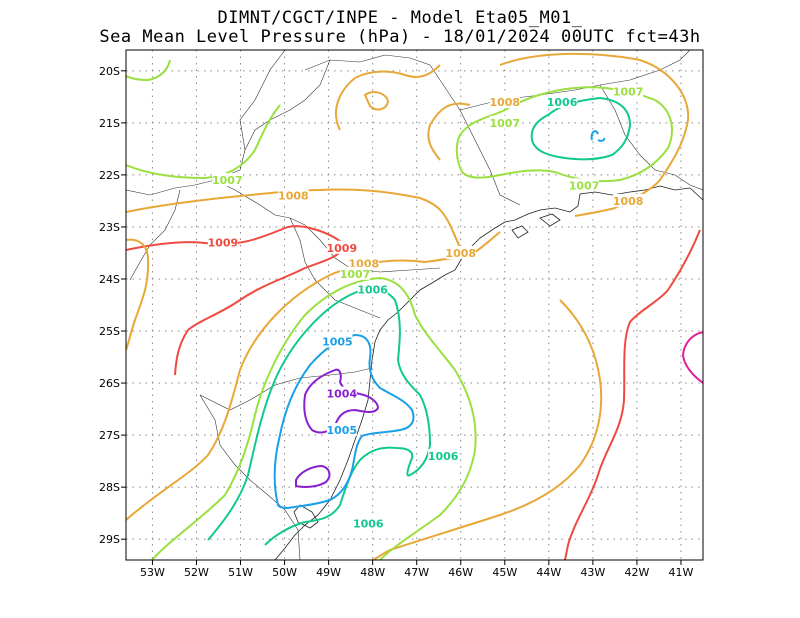 The height and width of the screenshot is (618, 800). What do you see at coordinates (504, 572) in the screenshot?
I see `x-tick-label: 45W` at bounding box center [504, 572].